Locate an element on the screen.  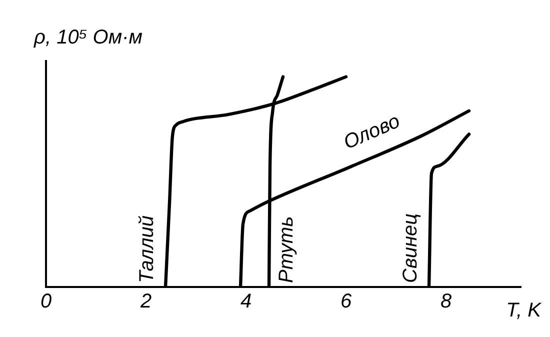
text: Таллий is located at coordinates (147, 249).